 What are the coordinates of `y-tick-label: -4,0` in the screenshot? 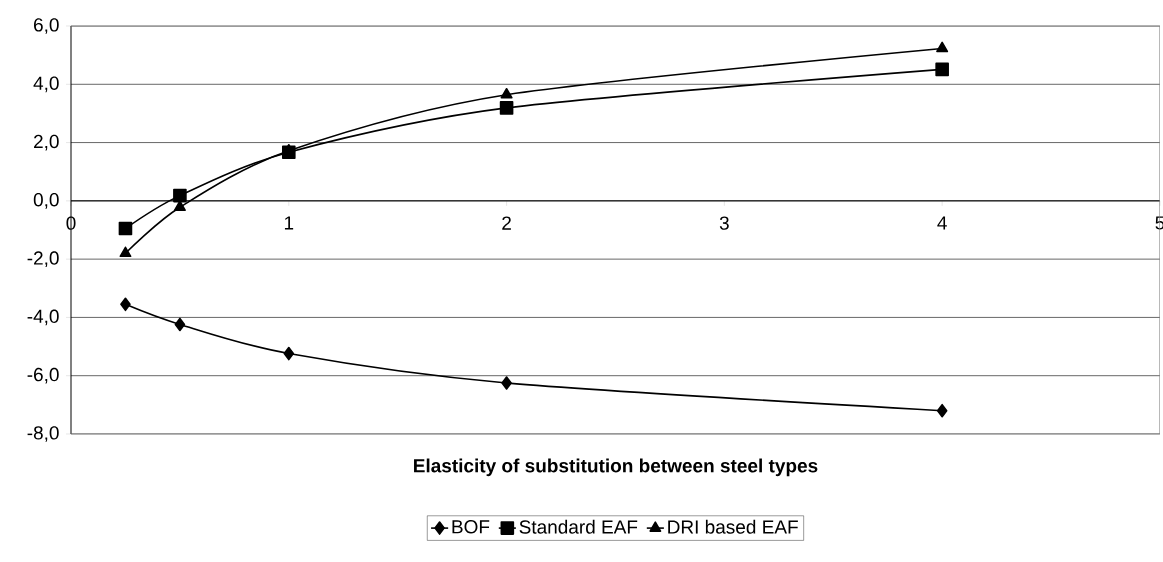 It's located at (43, 317).